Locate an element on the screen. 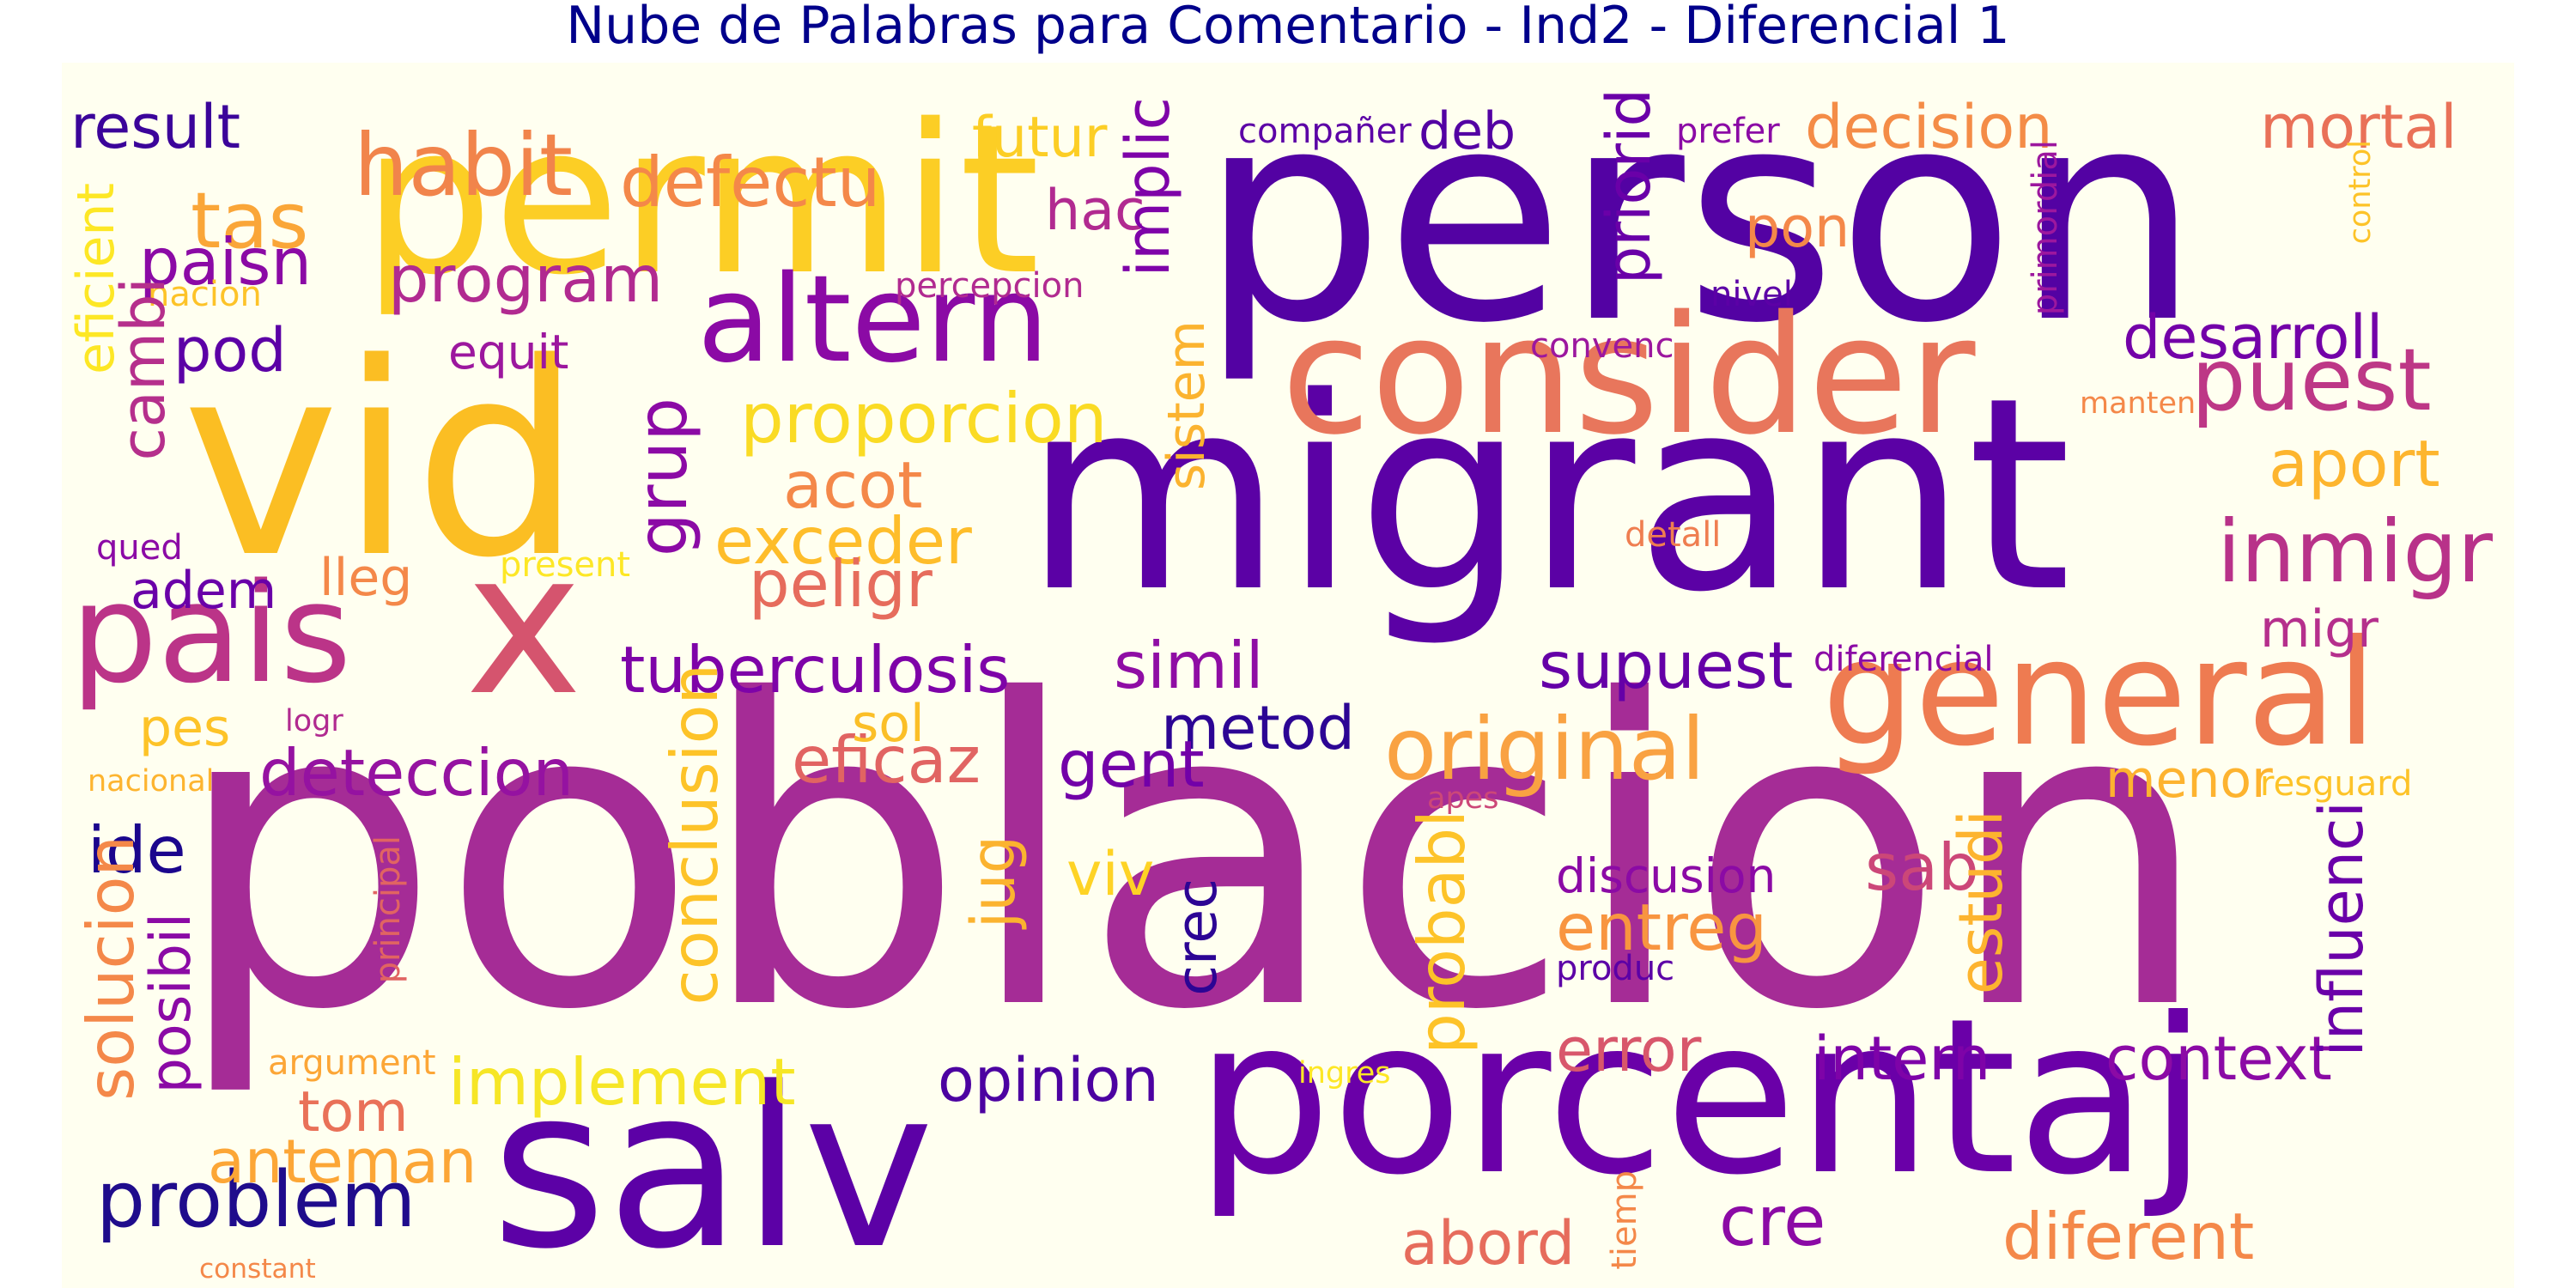 Image resolution: width=2576 pixels, height=1288 pixels. word-migrant: migrant is located at coordinates (1548, 496).